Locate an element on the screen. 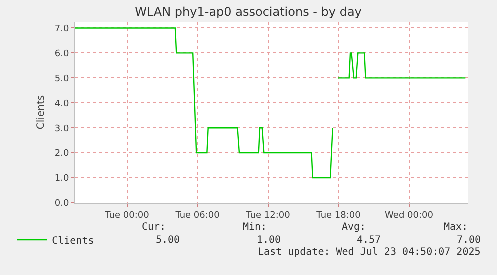  text: Cur: is located at coordinates (154, 227).